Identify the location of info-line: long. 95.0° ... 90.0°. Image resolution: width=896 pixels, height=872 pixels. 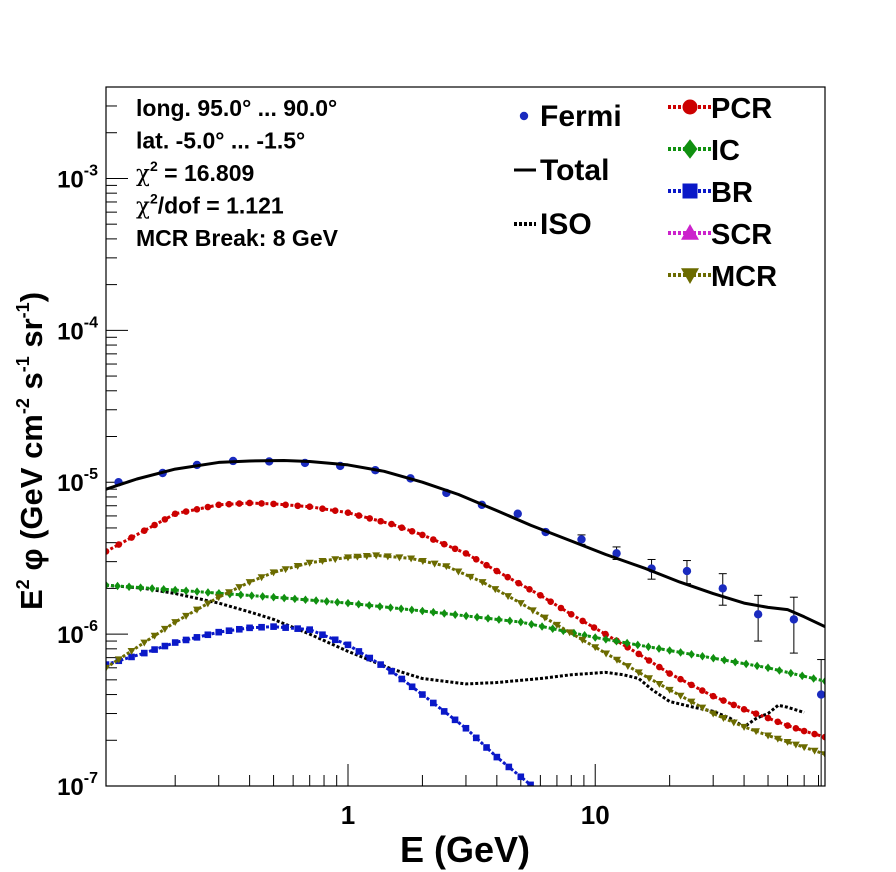
(236, 108).